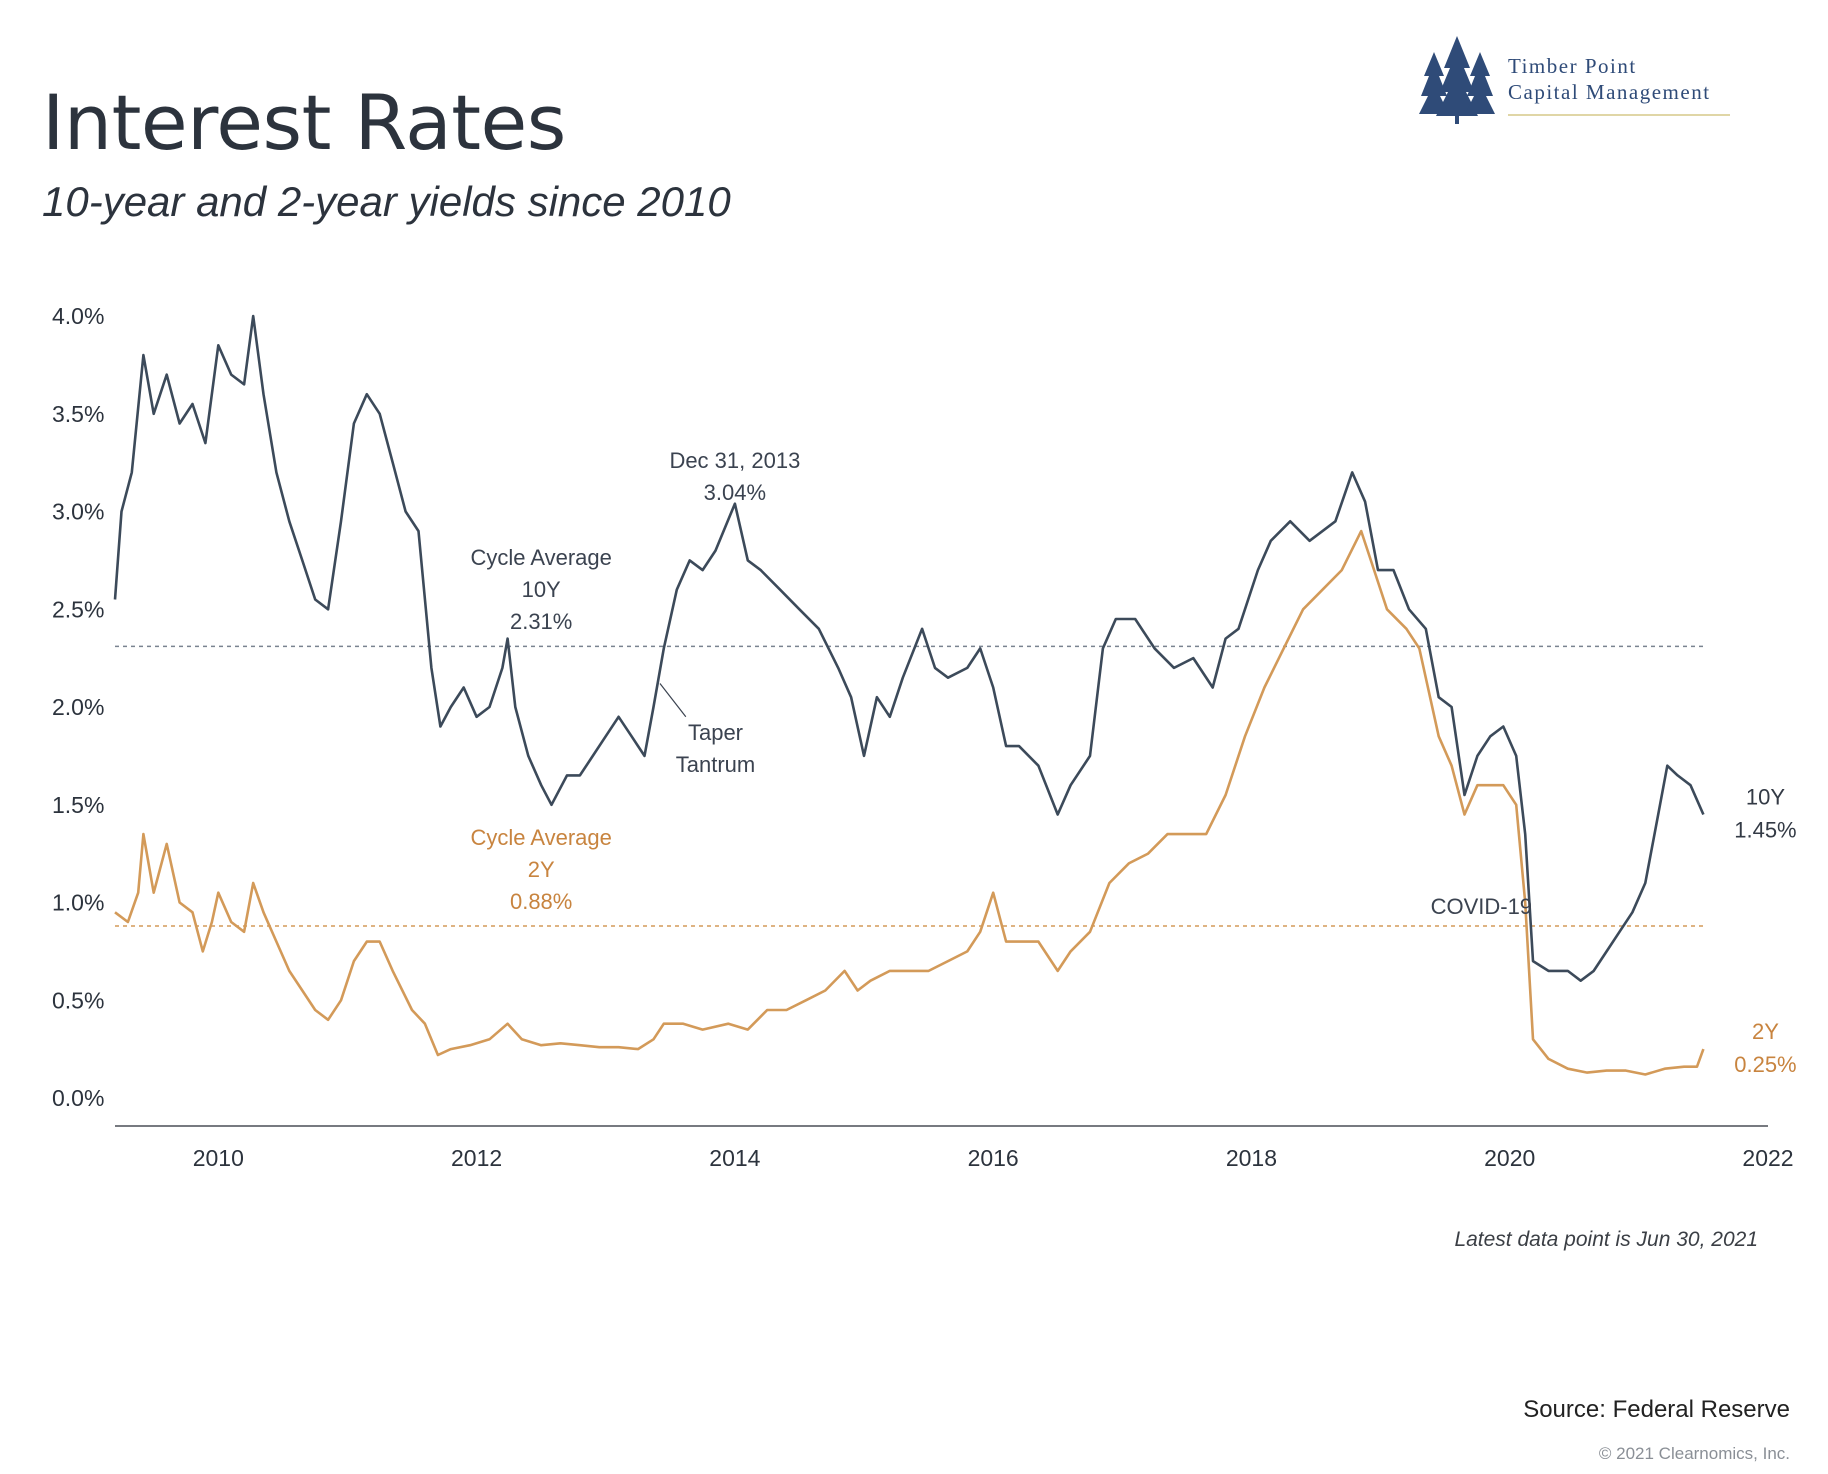  What do you see at coordinates (1656, 1409) in the screenshot?
I see `source-label: Source: Federal Reserve` at bounding box center [1656, 1409].